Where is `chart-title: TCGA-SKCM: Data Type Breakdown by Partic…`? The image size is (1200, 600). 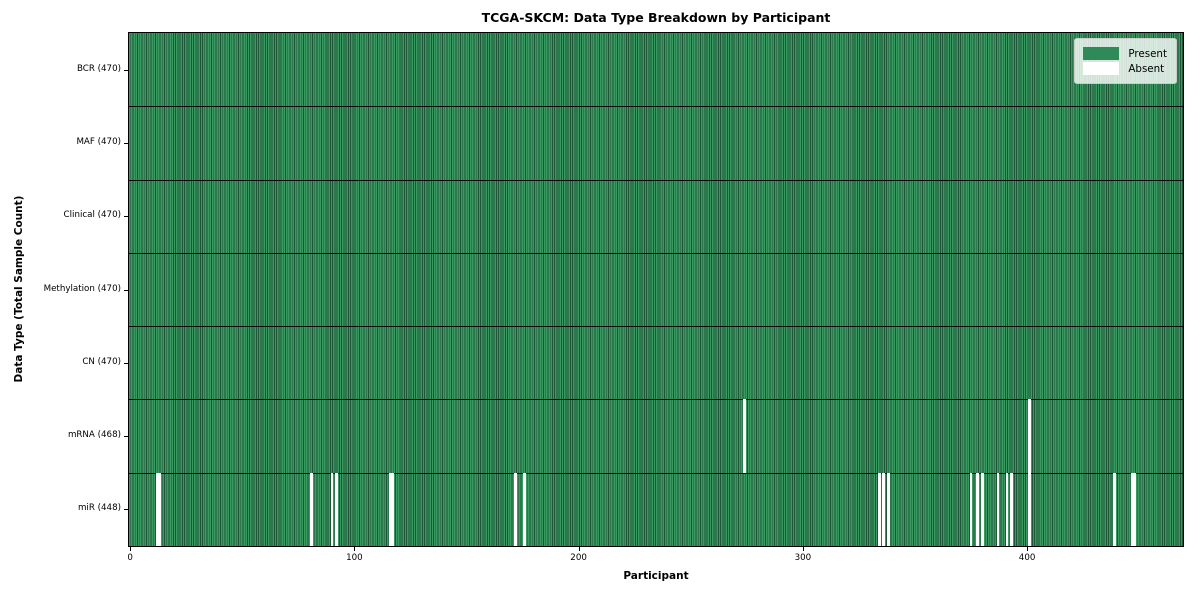 chart-title: TCGA-SKCM: Data Type Breakdown by Partic… is located at coordinates (656, 17).